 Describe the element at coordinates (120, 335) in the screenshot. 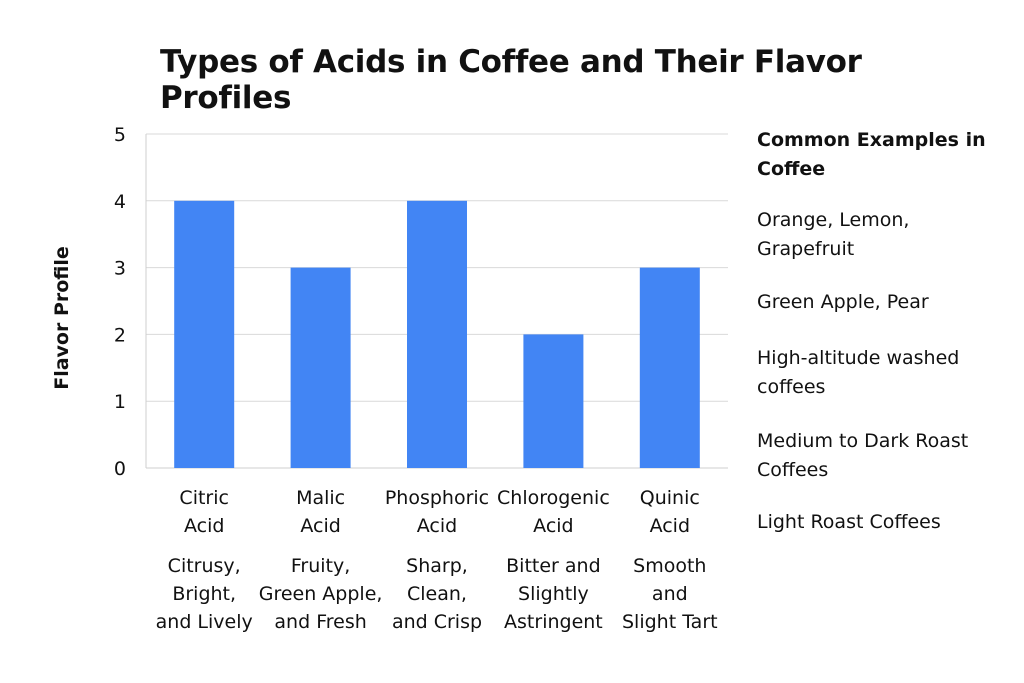

I see `y-tick-label-2: 2` at that location.